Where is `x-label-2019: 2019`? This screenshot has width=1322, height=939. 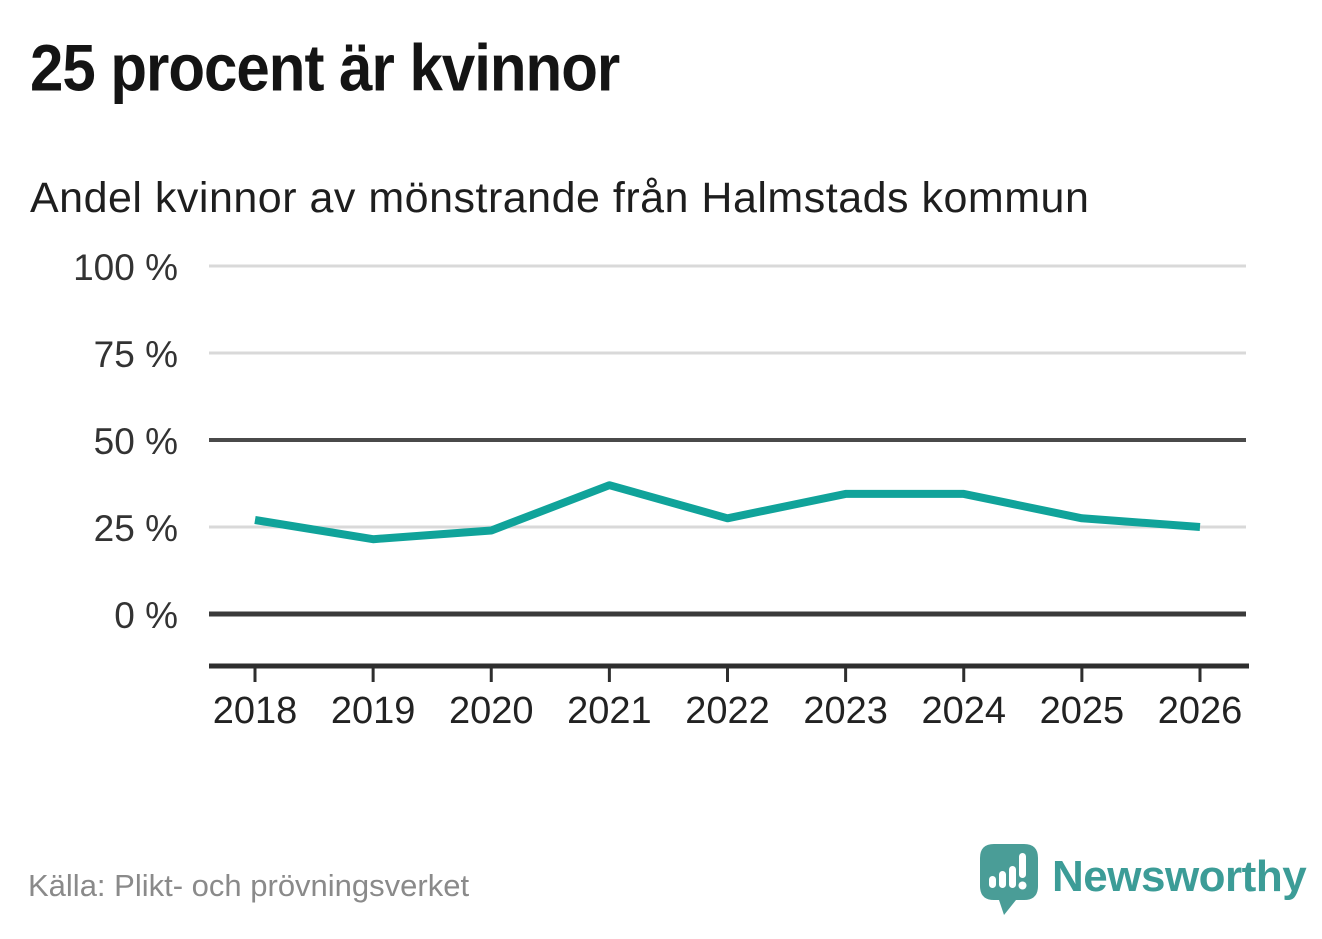 x-label-2019: 2019 is located at coordinates (373, 711).